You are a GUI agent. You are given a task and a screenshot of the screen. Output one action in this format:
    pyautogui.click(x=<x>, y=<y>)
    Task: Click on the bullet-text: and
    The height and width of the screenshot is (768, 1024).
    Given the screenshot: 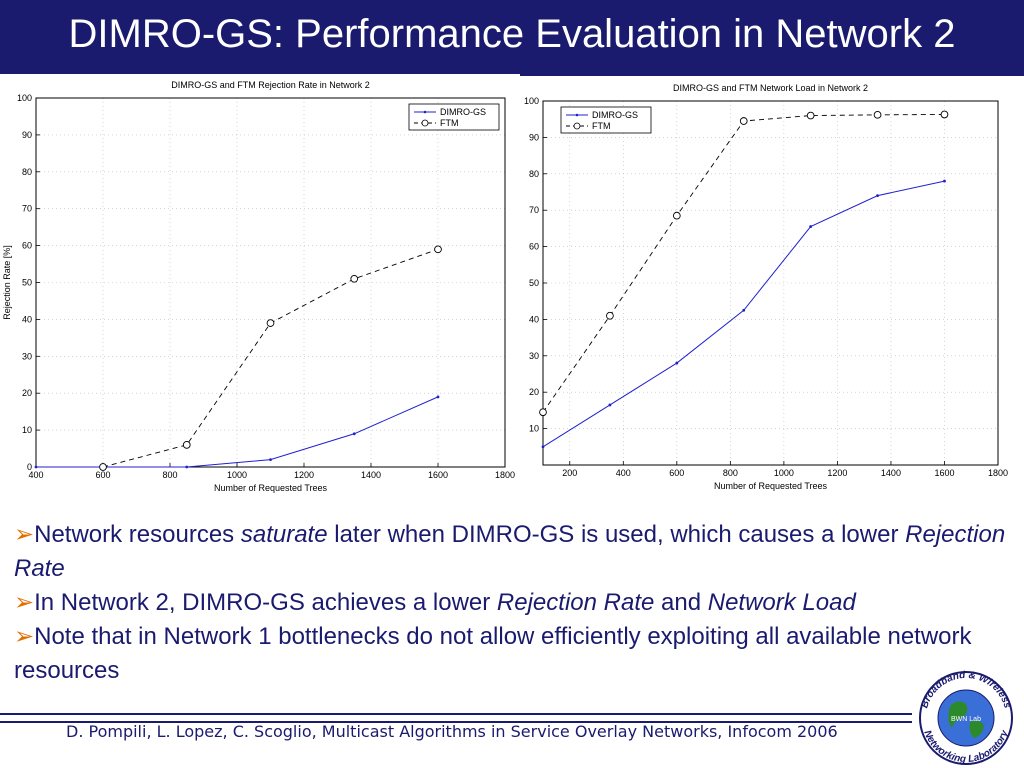 What is the action you would take?
    pyautogui.click(x=681, y=602)
    